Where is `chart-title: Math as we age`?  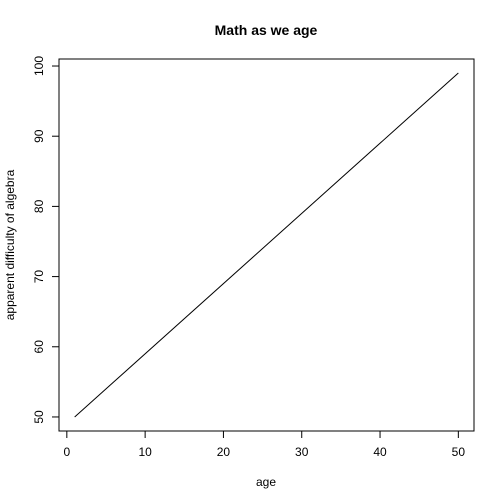 chart-title: Math as we age is located at coordinates (266, 30).